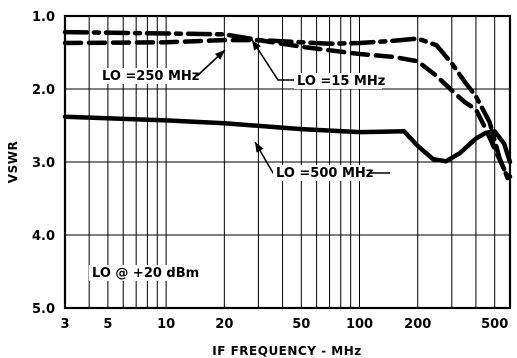  What do you see at coordinates (64, 324) in the screenshot?
I see `x-tick-label: 3` at bounding box center [64, 324].